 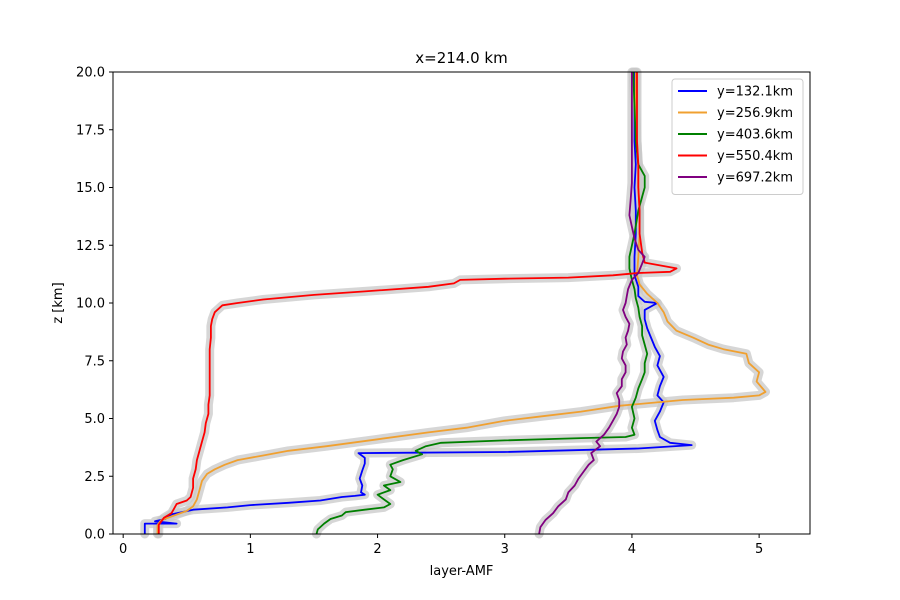 What do you see at coordinates (755, 156) in the screenshot?
I see `legend-label: y=550.4km` at bounding box center [755, 156].